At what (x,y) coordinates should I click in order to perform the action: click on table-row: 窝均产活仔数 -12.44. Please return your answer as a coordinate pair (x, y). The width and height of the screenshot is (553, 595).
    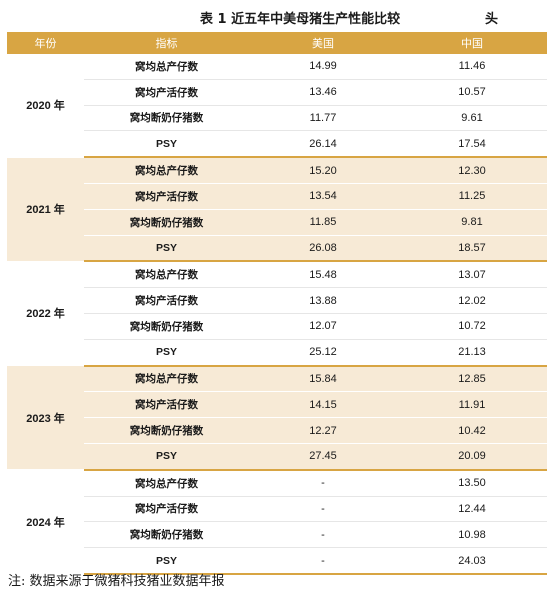
    Looking at the image, I should click on (277, 509).